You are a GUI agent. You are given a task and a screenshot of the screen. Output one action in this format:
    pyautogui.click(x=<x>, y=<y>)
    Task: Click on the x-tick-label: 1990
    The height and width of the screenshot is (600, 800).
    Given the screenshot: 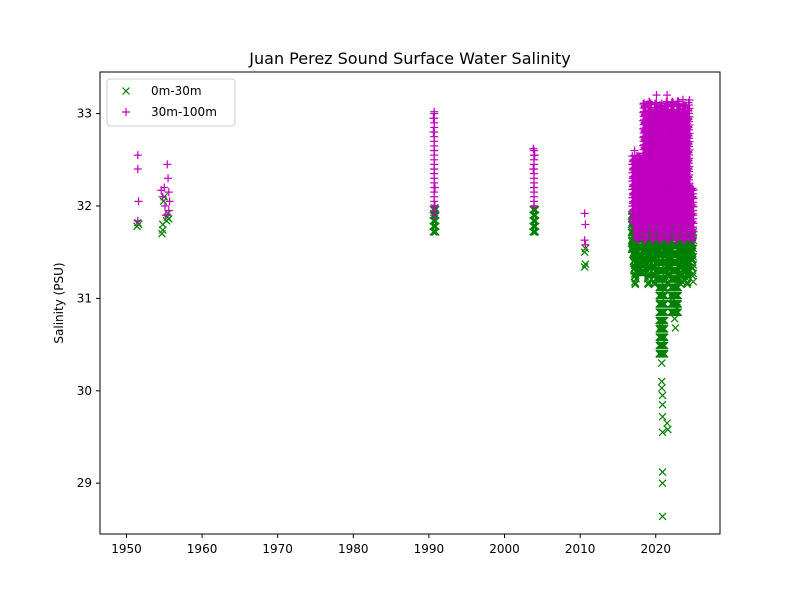 What is the action you would take?
    pyautogui.click(x=429, y=549)
    